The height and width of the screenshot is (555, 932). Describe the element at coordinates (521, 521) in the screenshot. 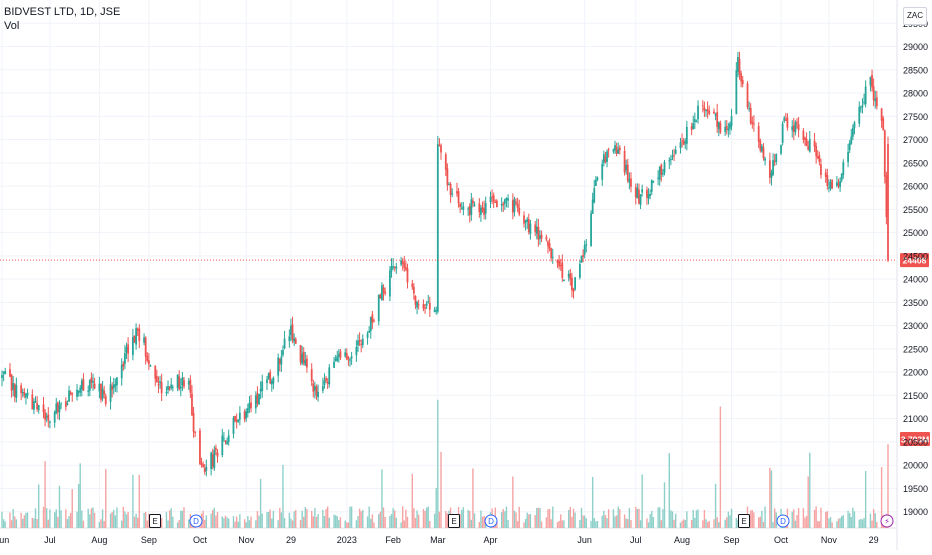

I see `event-markers: E D E D E D ⚡` at that location.